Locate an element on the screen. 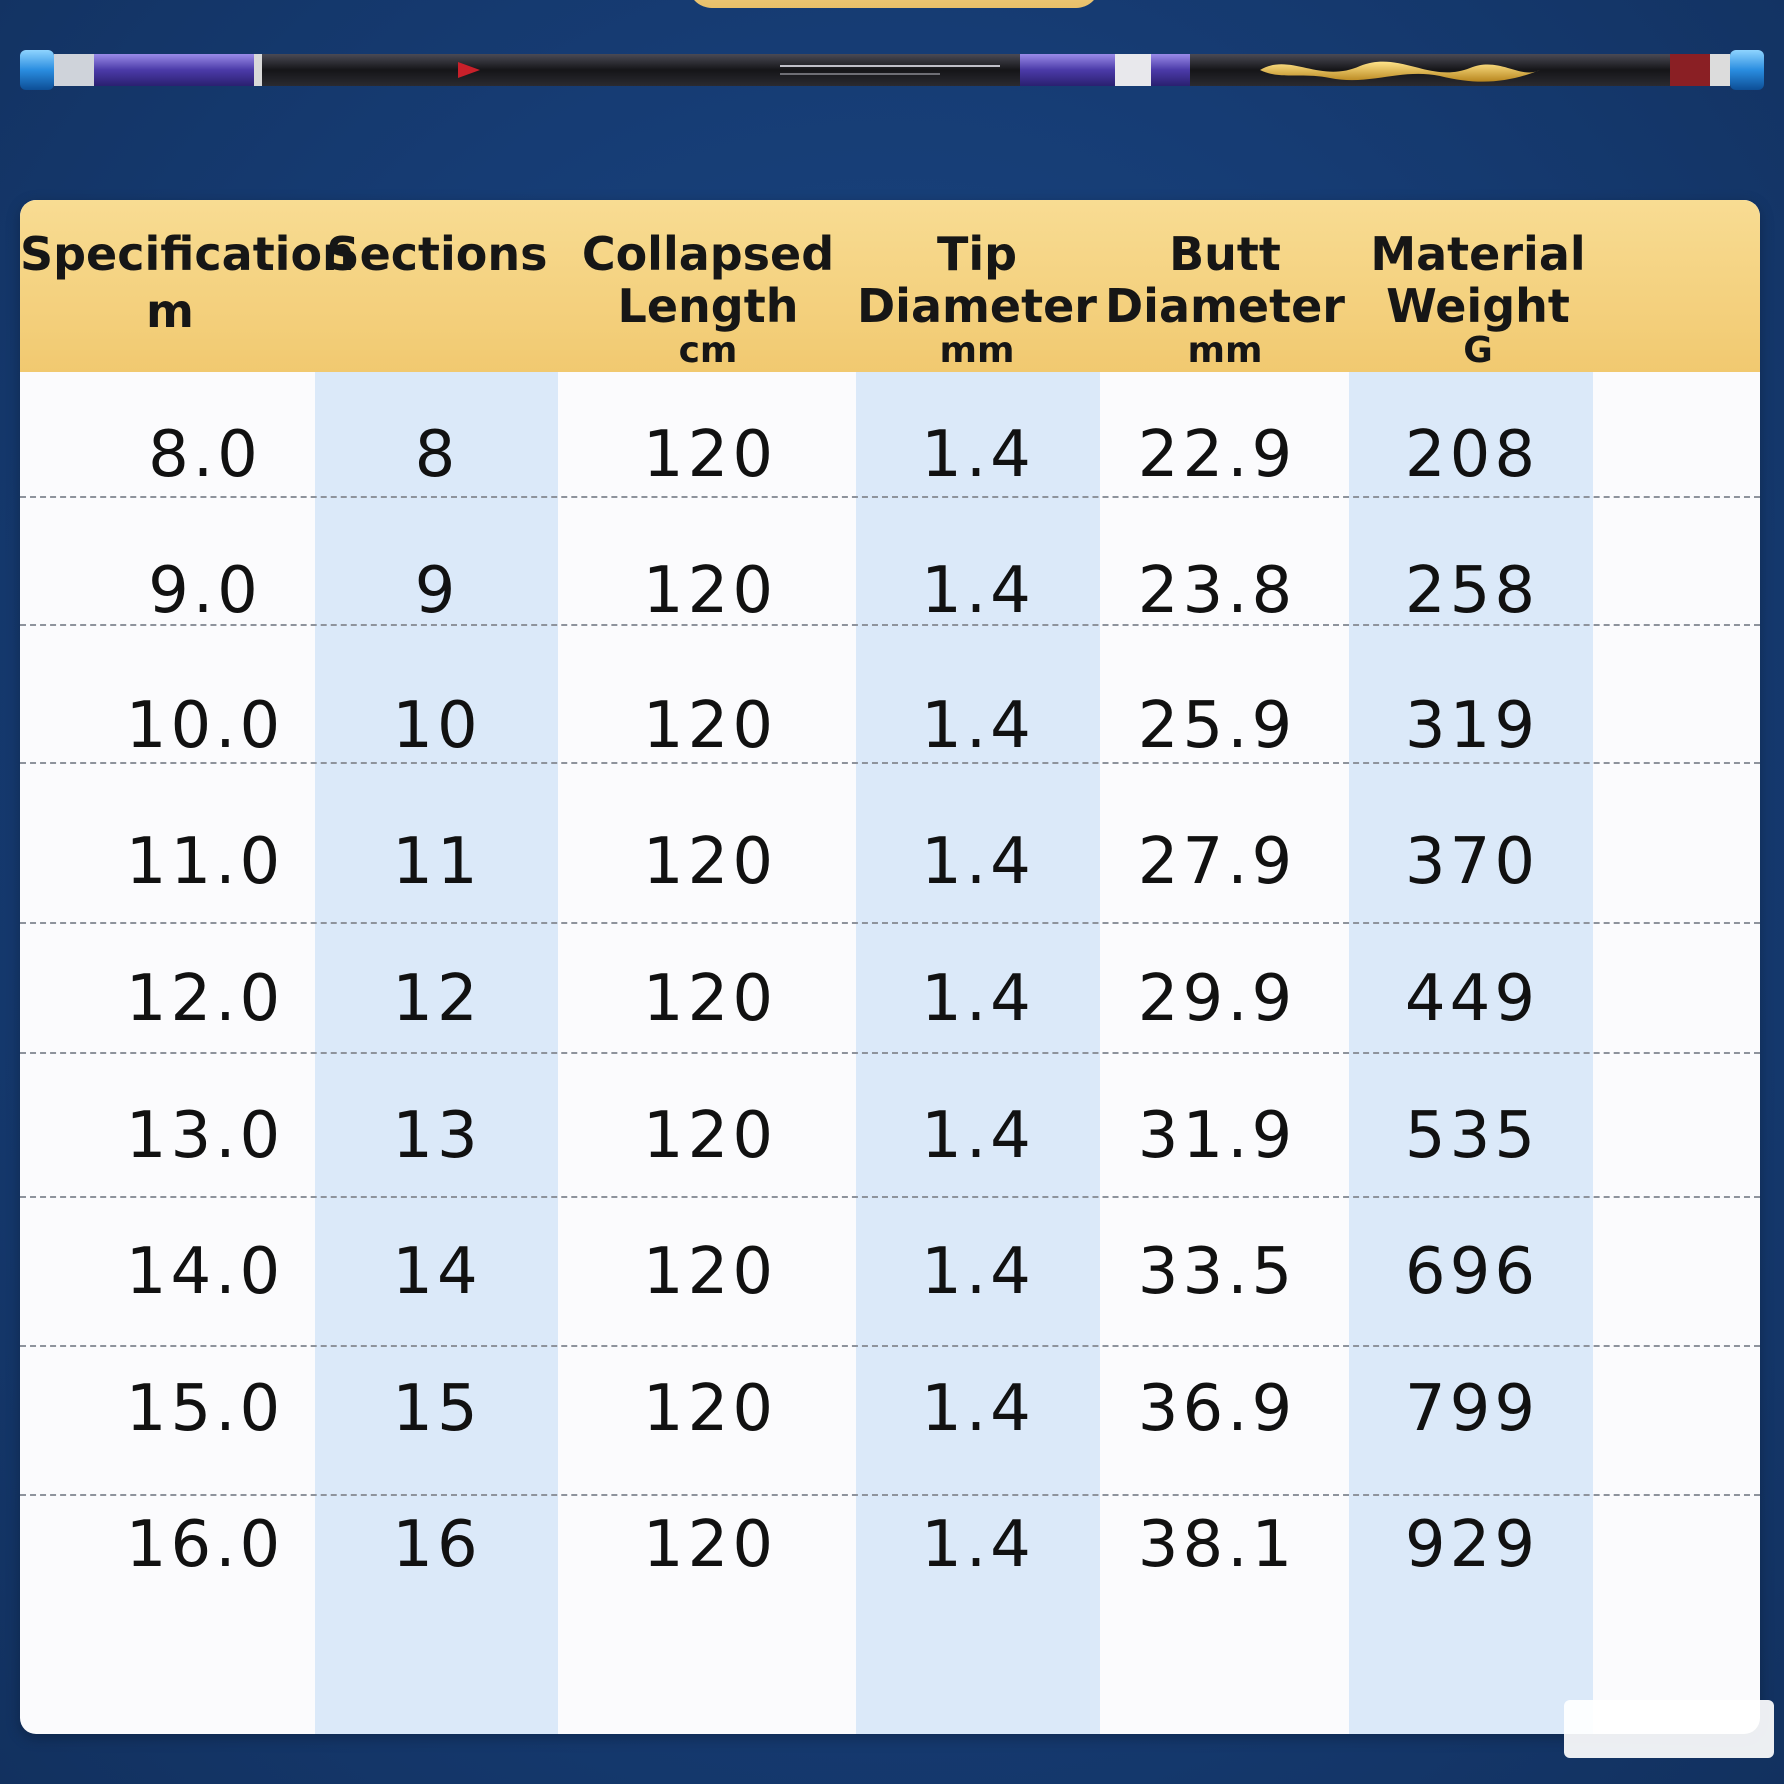 The height and width of the screenshot is (1784, 1784). cell-butt-diameter: 23.8 is located at coordinates (1217, 591).